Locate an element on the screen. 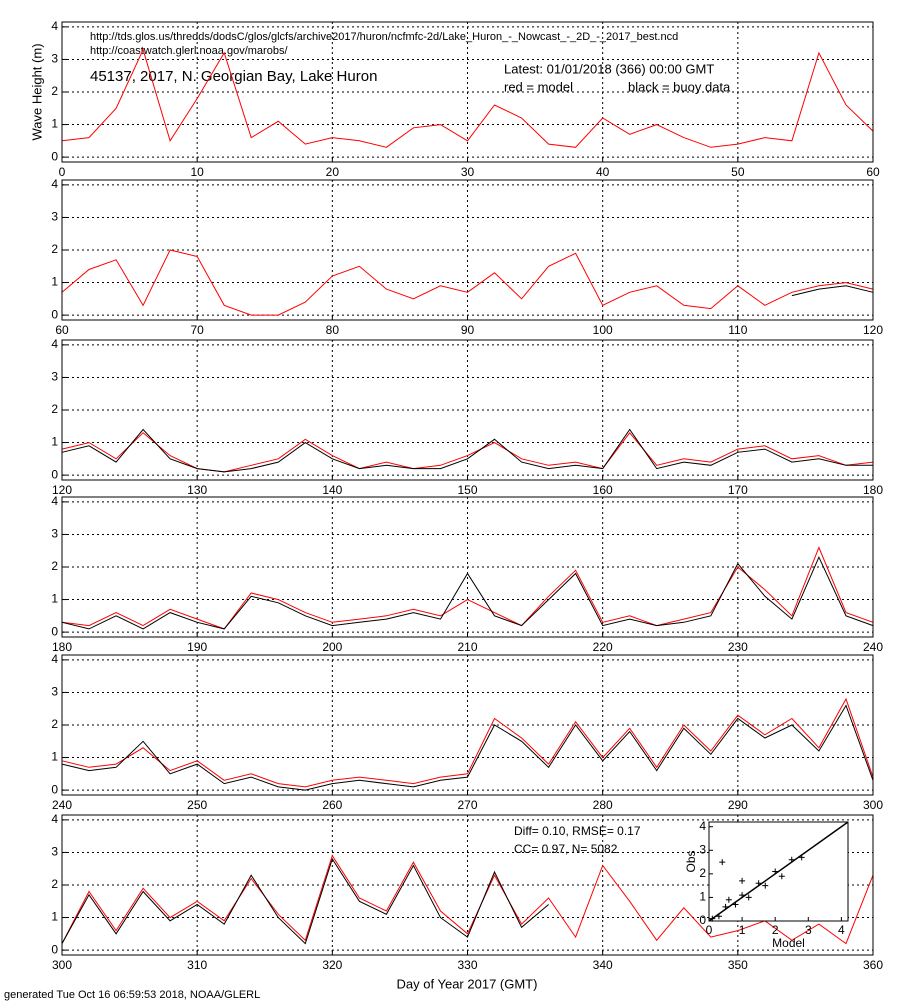 The width and height of the screenshot is (900, 1001). x-tick-label: 360 is located at coordinates (873, 965).